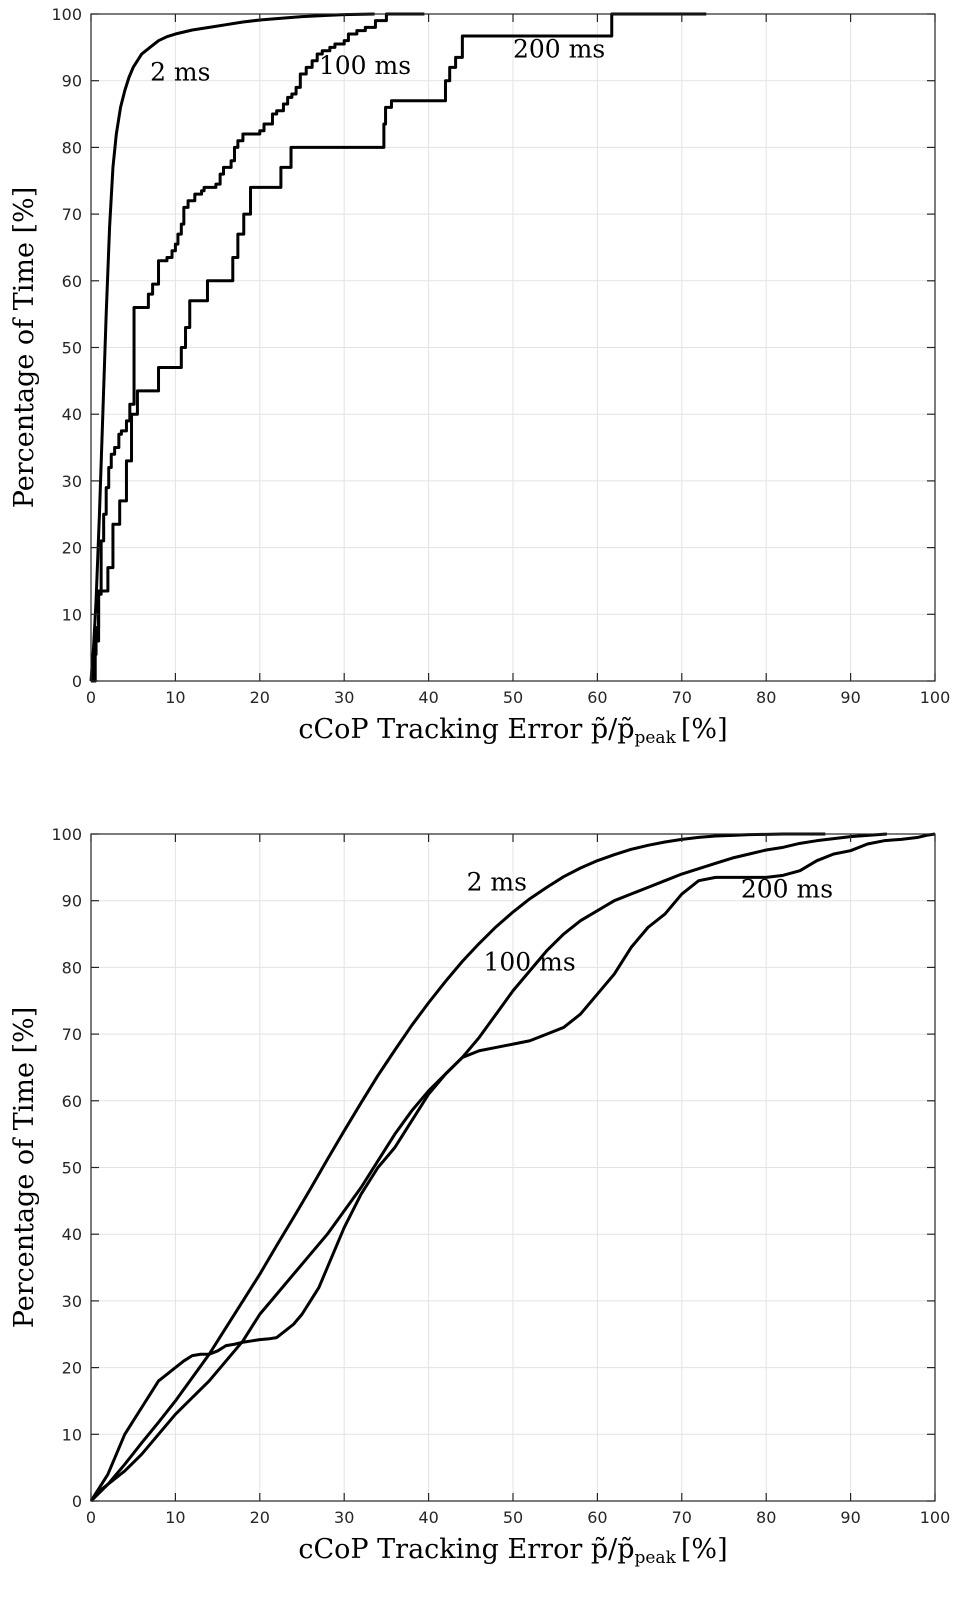  Describe the element at coordinates (232, 347) in the screenshot. I see `series-line-2-ms` at that location.